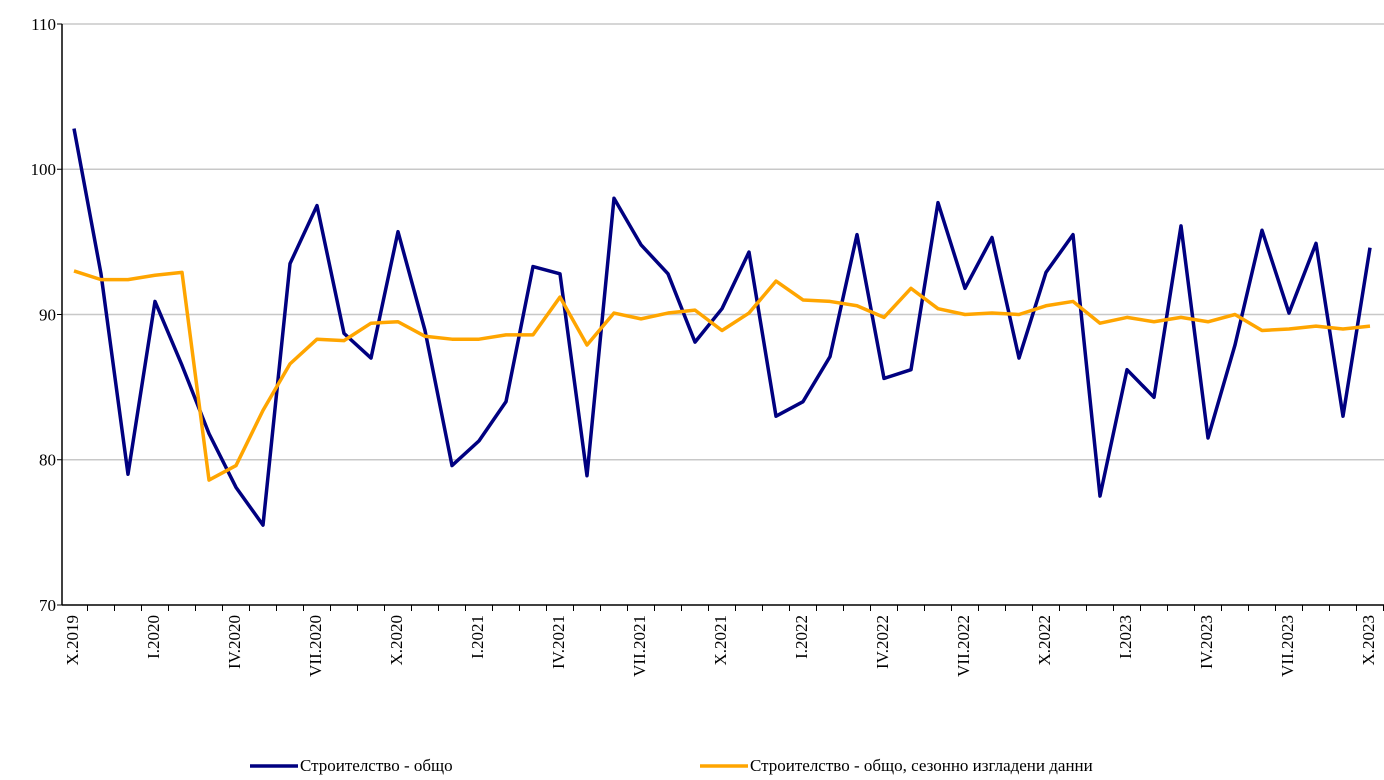 The image size is (1384, 780). Describe the element at coordinates (639, 646) in the screenshot. I see `x-tick-label: VII.2021` at that location.